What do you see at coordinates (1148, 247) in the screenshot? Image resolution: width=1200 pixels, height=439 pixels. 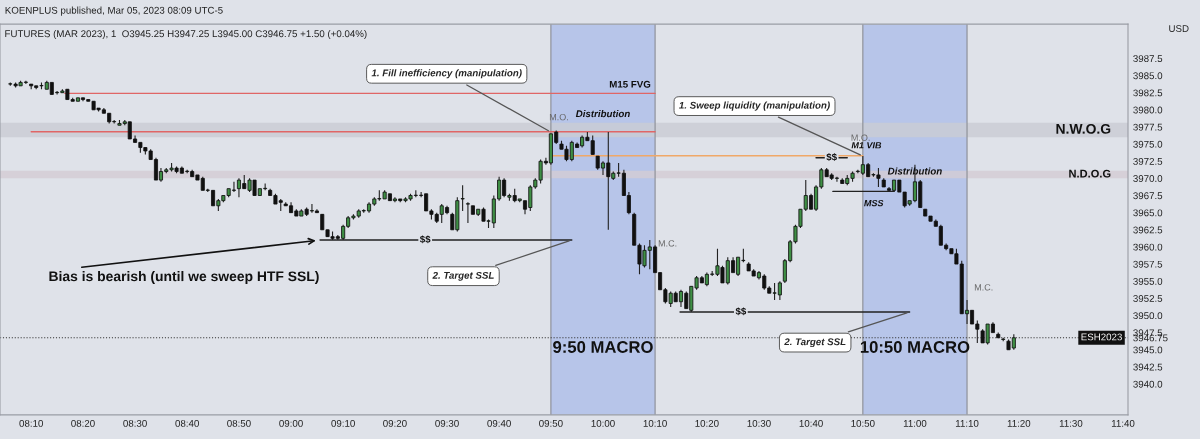 I see `y-tick-label: 3960.0` at bounding box center [1148, 247].